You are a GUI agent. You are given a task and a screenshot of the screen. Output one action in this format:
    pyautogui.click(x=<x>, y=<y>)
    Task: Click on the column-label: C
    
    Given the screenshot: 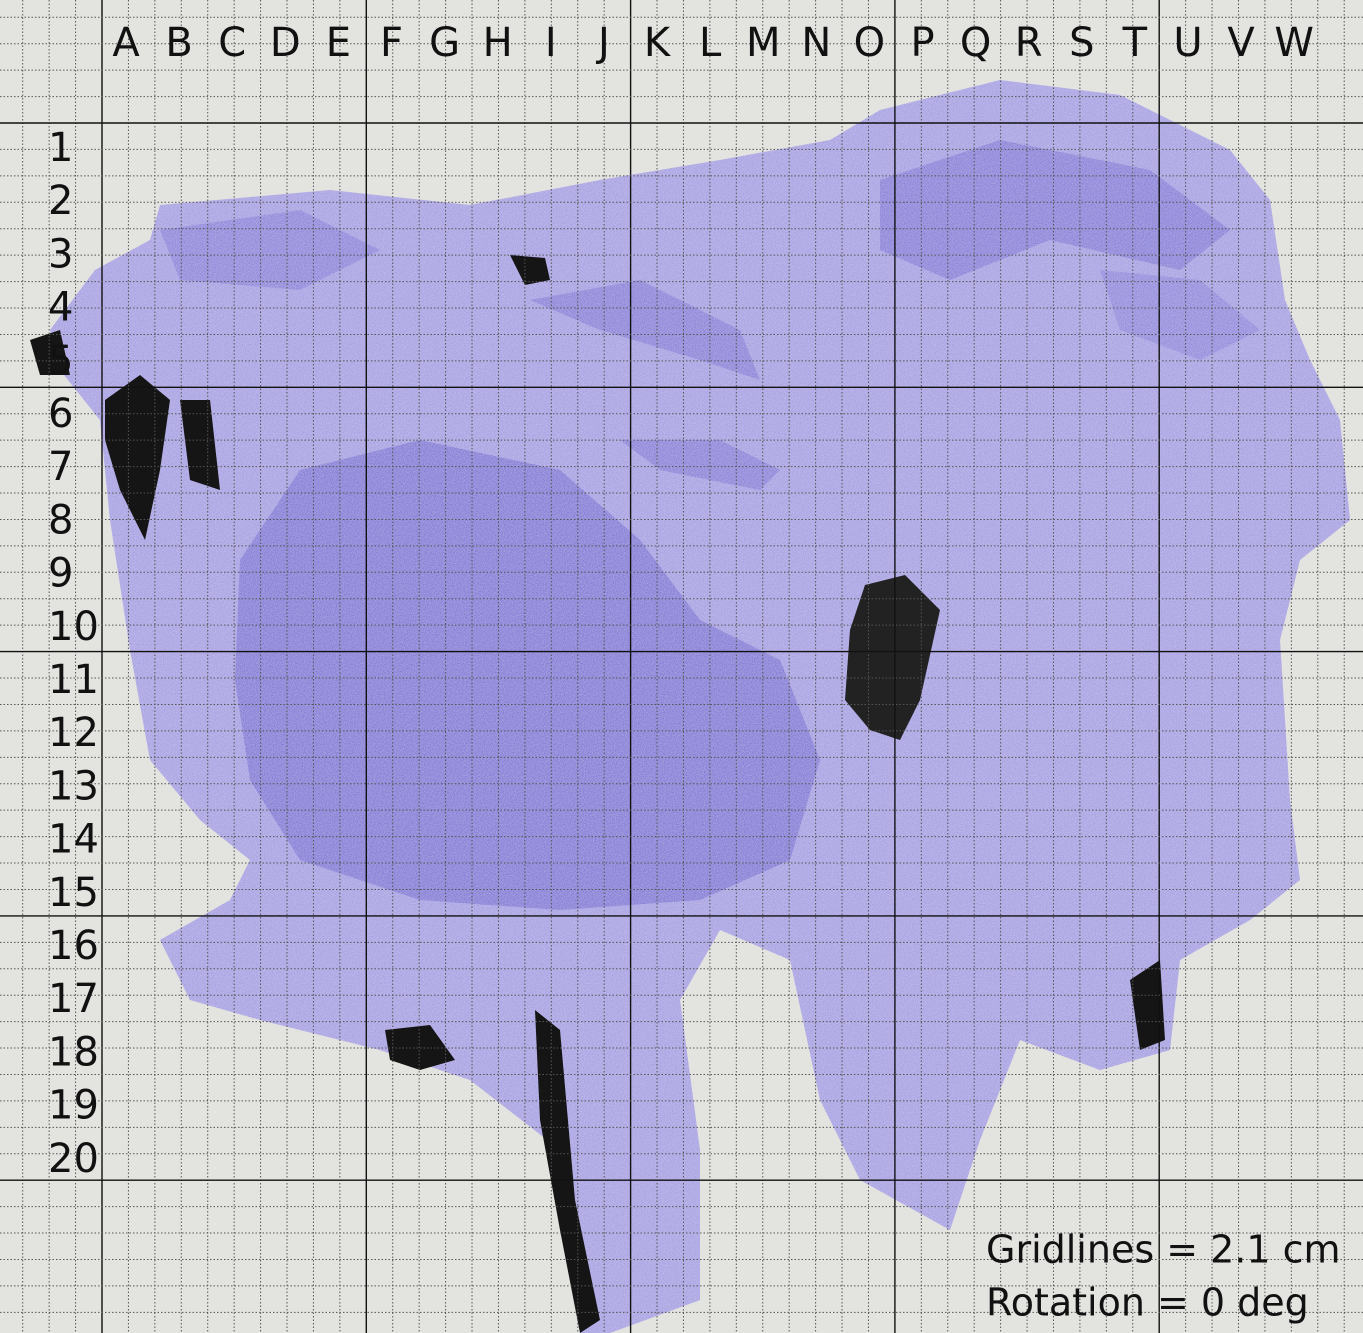 What is the action you would take?
    pyautogui.click(x=232, y=43)
    